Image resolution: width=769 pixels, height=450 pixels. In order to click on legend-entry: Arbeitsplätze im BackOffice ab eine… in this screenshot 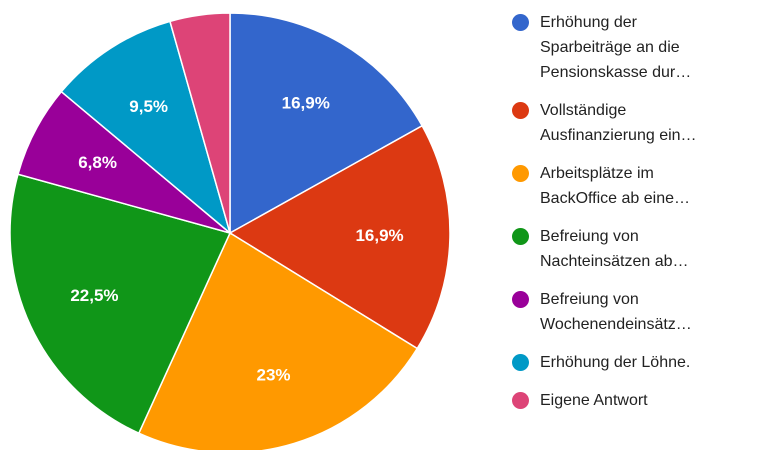, I will do `click(637, 186)`.